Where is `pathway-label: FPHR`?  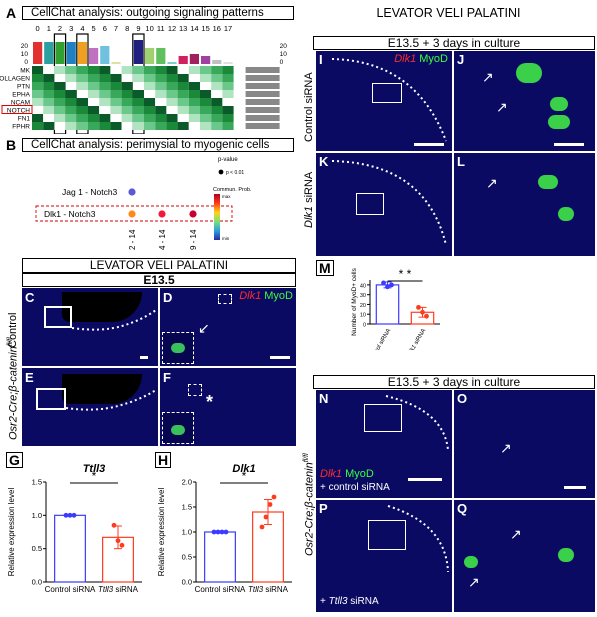 pathway-label: FPHR is located at coordinates (21, 127).